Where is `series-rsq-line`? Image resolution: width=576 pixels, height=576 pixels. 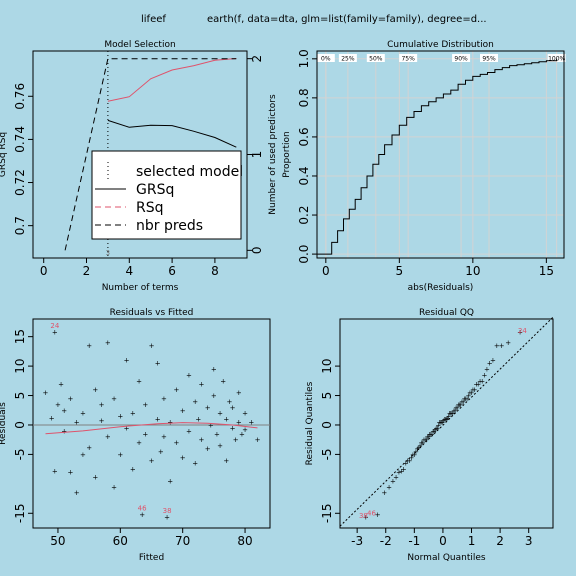
series-rsq-line is located at coordinates (172, 80).